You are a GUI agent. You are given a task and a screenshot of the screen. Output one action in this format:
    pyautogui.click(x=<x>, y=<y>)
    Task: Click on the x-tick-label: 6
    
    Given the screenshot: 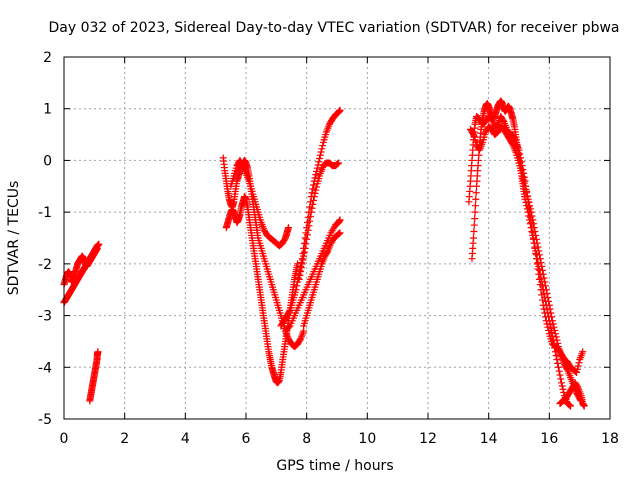 What is the action you would take?
    pyautogui.click(x=246, y=439)
    